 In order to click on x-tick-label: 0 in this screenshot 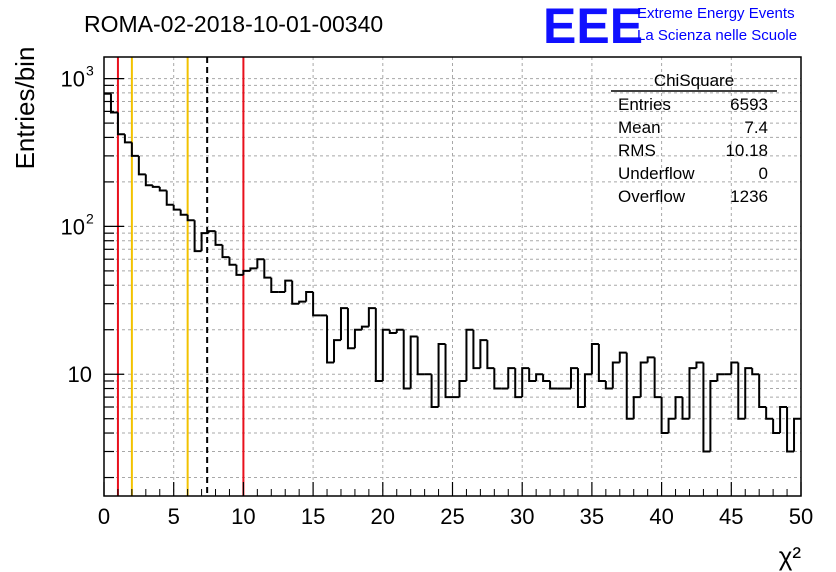, I will do `click(104, 516)`.